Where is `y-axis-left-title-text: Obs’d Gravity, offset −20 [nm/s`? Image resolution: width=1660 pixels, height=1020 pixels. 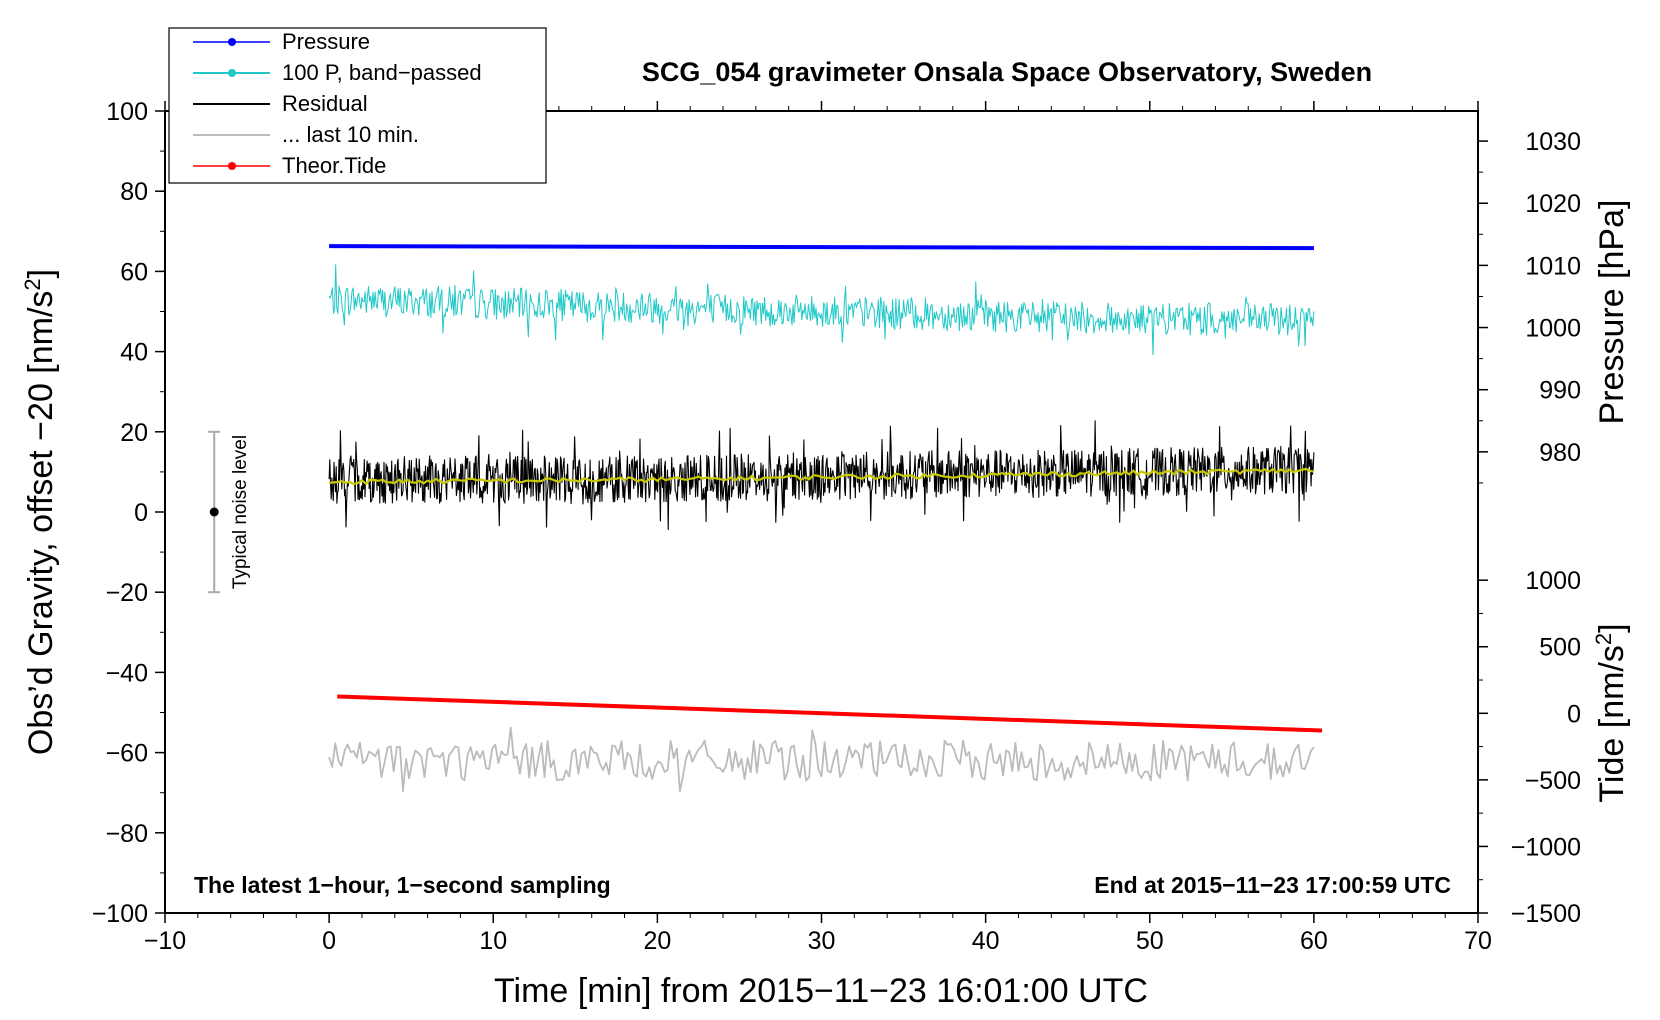
y-axis-left-title-text: Obs’d Gravity, offset −20 [nm/s is located at coordinates (41, 523).